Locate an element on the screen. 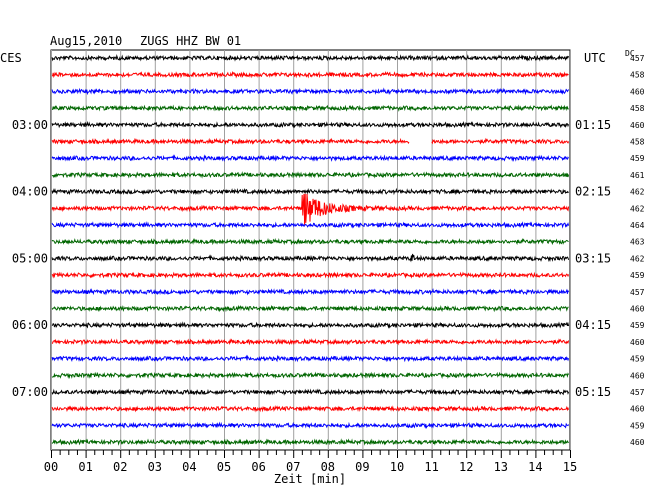 This screenshot has height=494, width=650. left-hour-label: 05:00 is located at coordinates (30, 258).